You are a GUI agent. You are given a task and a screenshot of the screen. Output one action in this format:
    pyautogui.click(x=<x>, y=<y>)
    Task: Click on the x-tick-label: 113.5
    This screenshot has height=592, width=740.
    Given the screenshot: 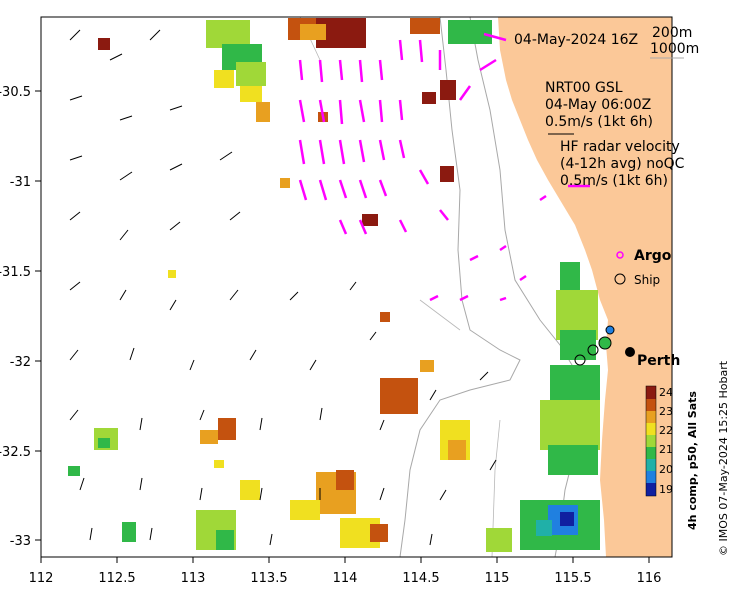 What is the action you would take?
    pyautogui.click(x=268, y=578)
    